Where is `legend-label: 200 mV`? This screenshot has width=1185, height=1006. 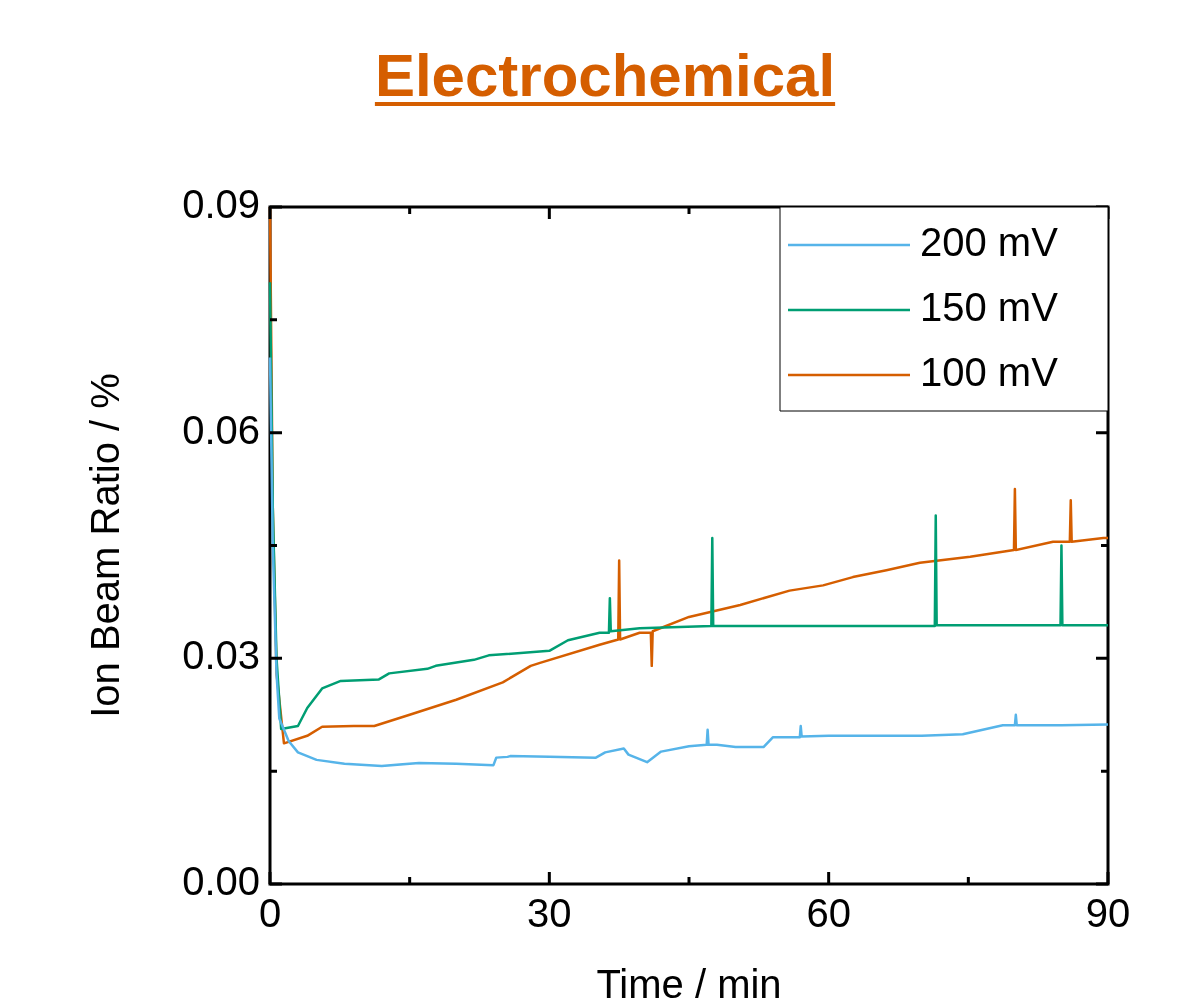 legend-label: 200 mV is located at coordinates (989, 242).